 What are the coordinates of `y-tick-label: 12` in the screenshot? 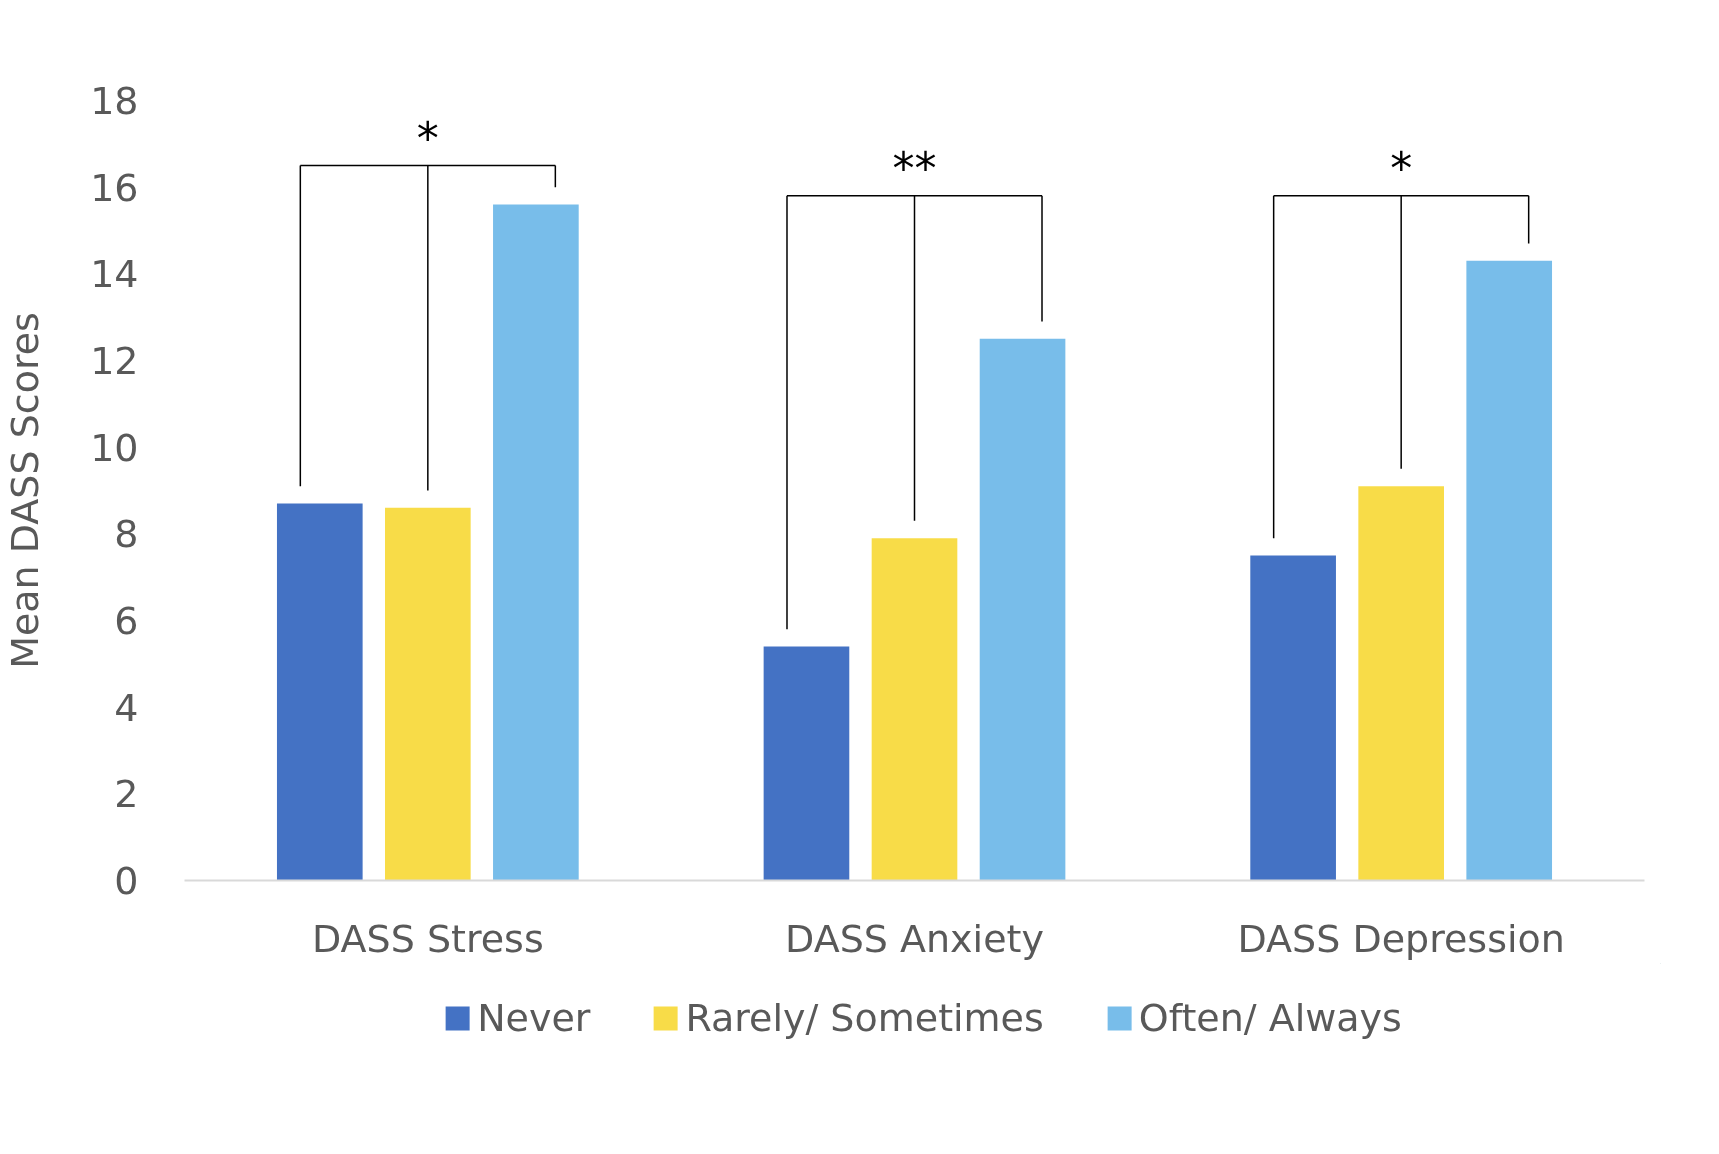 It's located at (114, 361).